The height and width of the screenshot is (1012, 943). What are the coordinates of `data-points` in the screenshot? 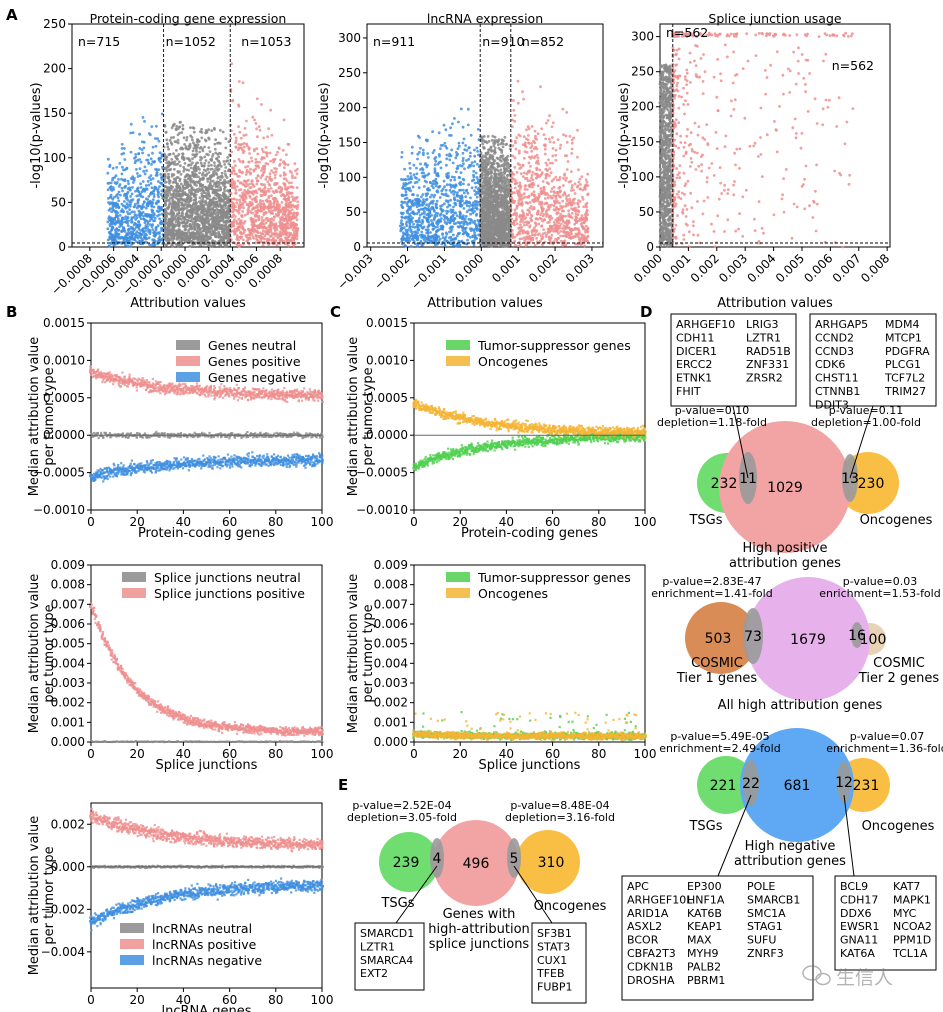 It's located at (494, 163).